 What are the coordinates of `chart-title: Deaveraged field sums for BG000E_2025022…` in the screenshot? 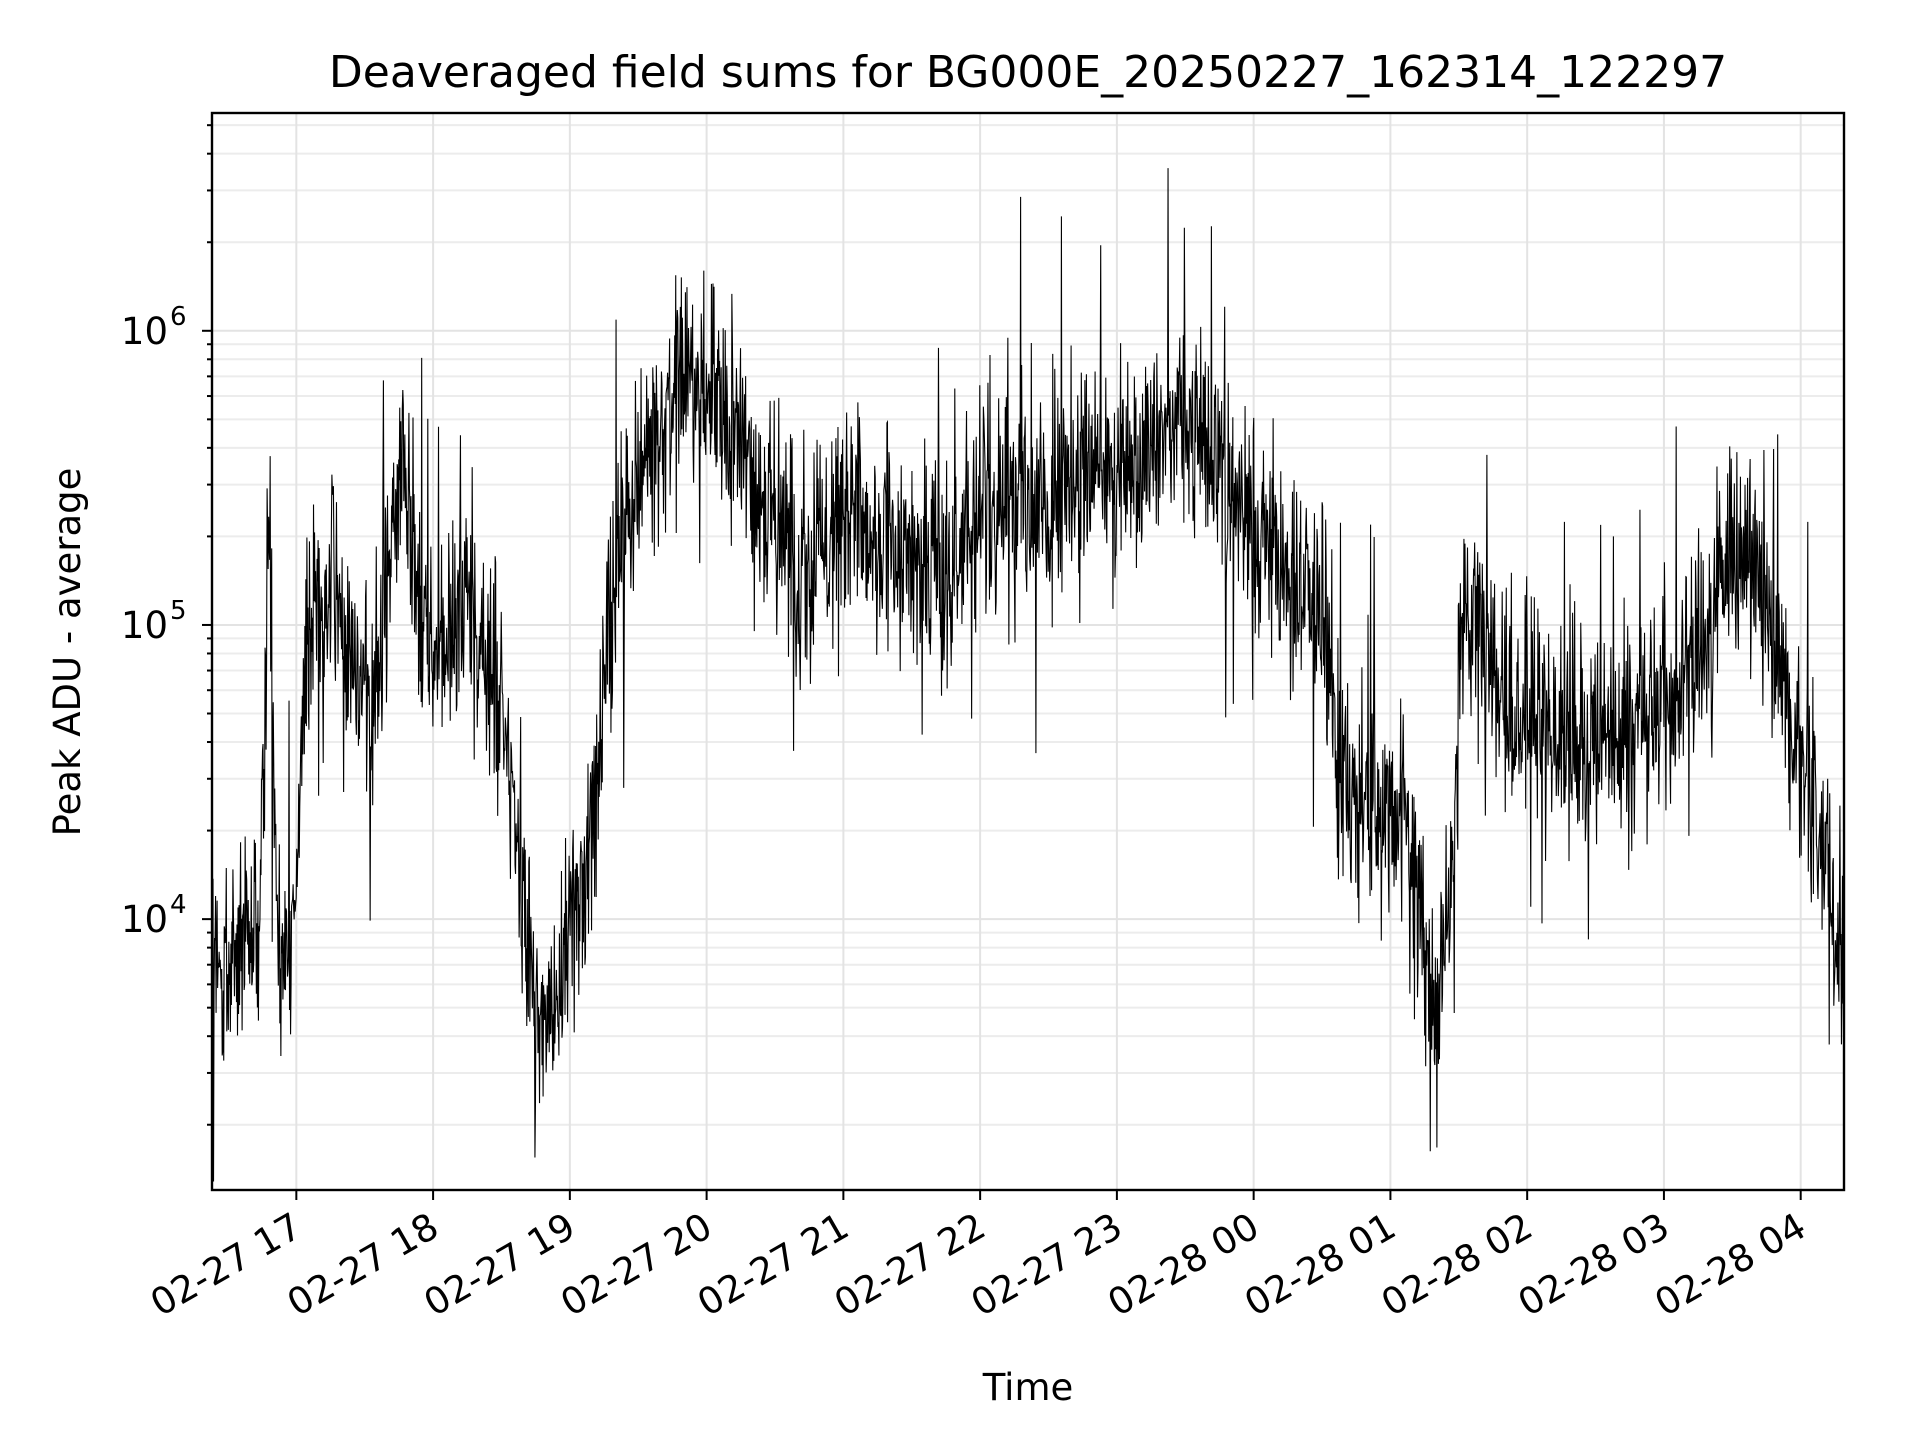 It's located at (1028, 72).